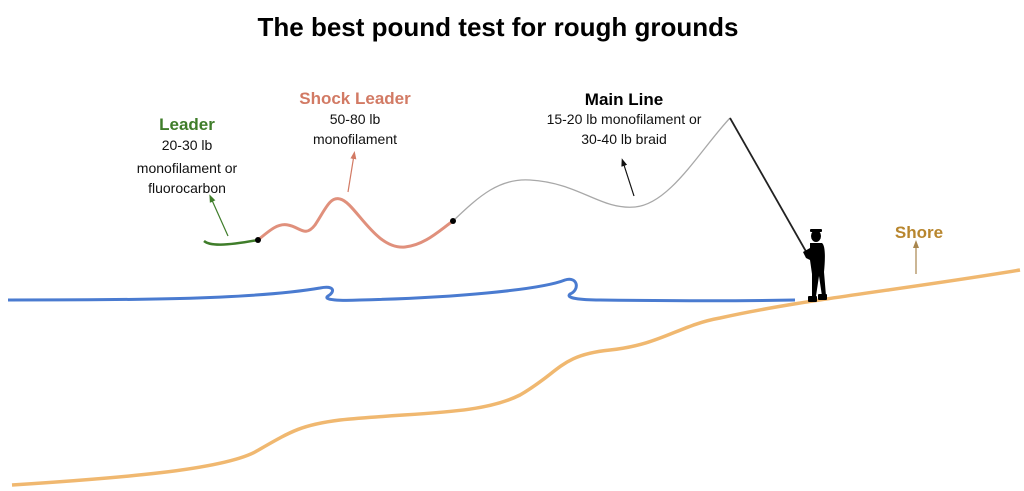 The image size is (1024, 491). I want to click on leader-line, so click(231, 242).